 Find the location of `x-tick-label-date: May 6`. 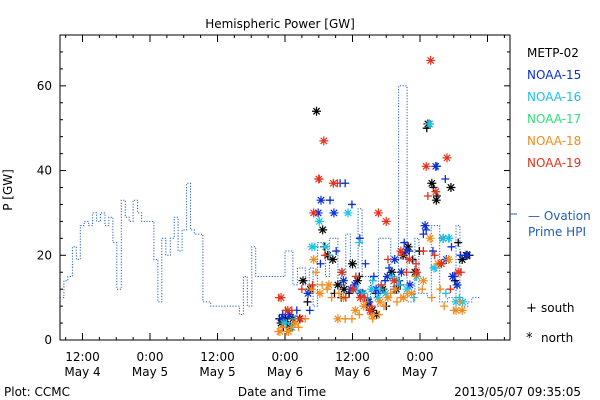

x-tick-label-date: May 6 is located at coordinates (285, 372).